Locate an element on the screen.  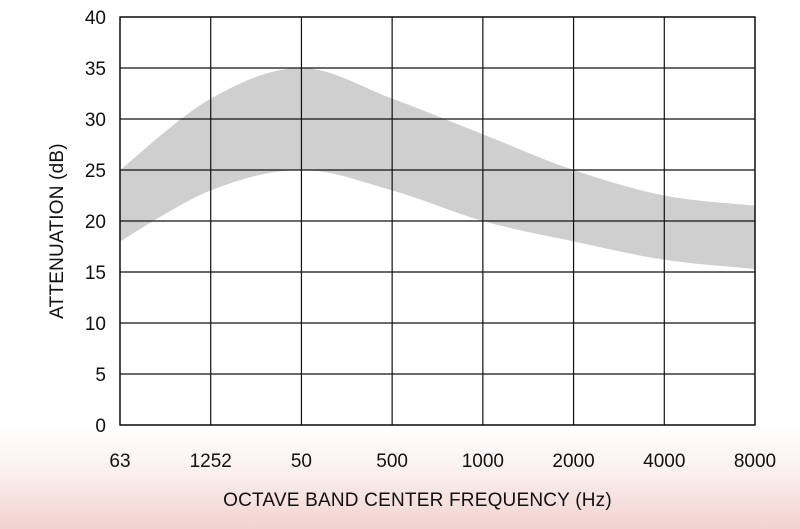
x-tick-label: 500 is located at coordinates (392, 461).